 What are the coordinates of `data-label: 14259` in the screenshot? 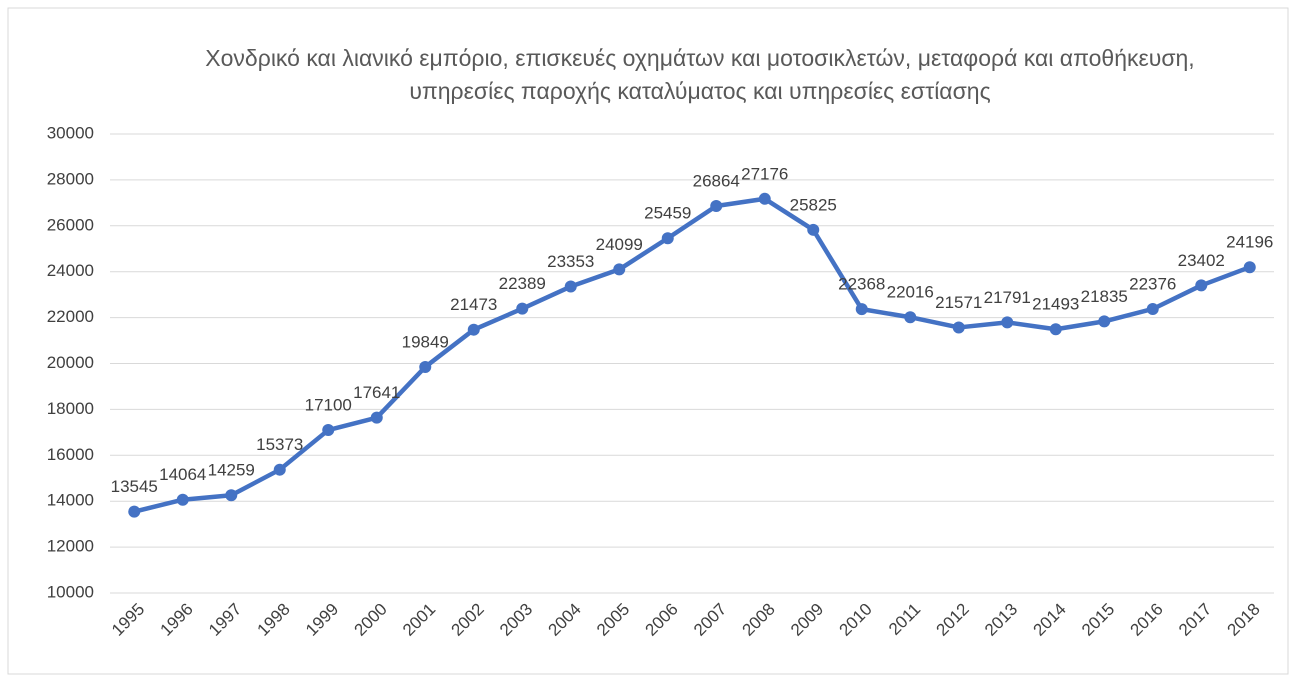 It's located at (231, 470).